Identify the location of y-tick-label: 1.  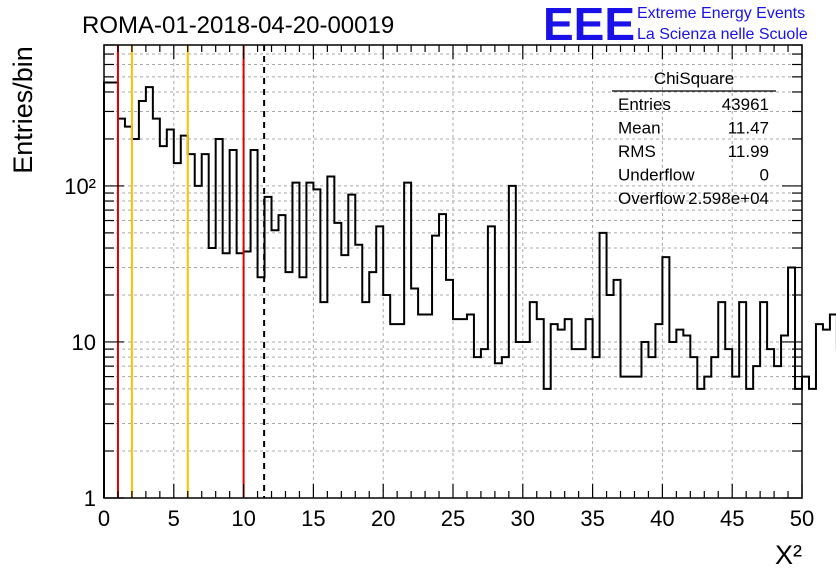
(90, 498).